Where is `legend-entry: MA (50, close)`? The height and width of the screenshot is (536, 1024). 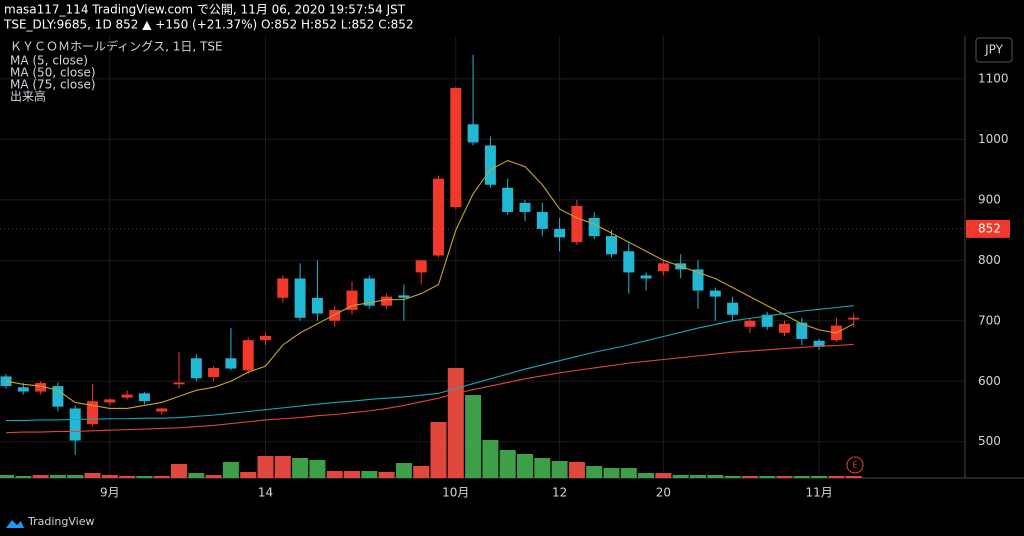 legend-entry: MA (50, close) is located at coordinates (53, 73).